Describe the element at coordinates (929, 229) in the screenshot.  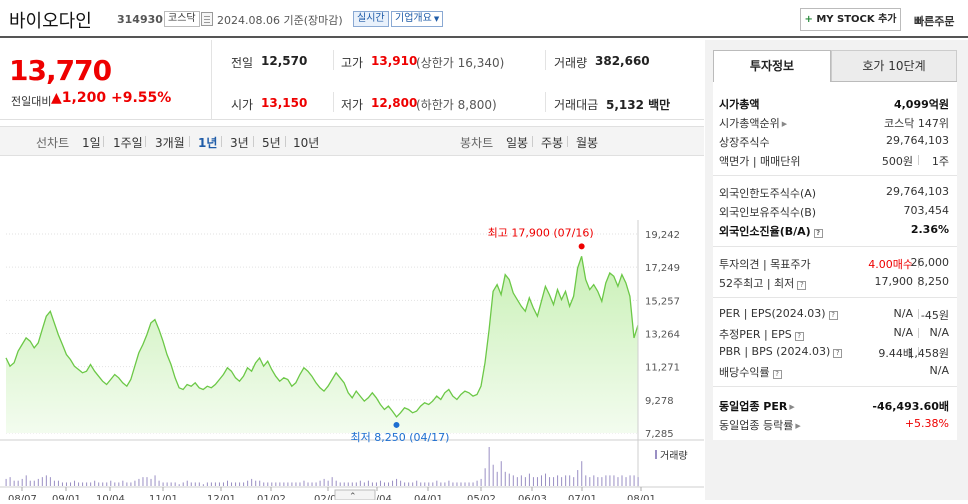
I see `foreign-ratio-value: 2.36%` at that location.